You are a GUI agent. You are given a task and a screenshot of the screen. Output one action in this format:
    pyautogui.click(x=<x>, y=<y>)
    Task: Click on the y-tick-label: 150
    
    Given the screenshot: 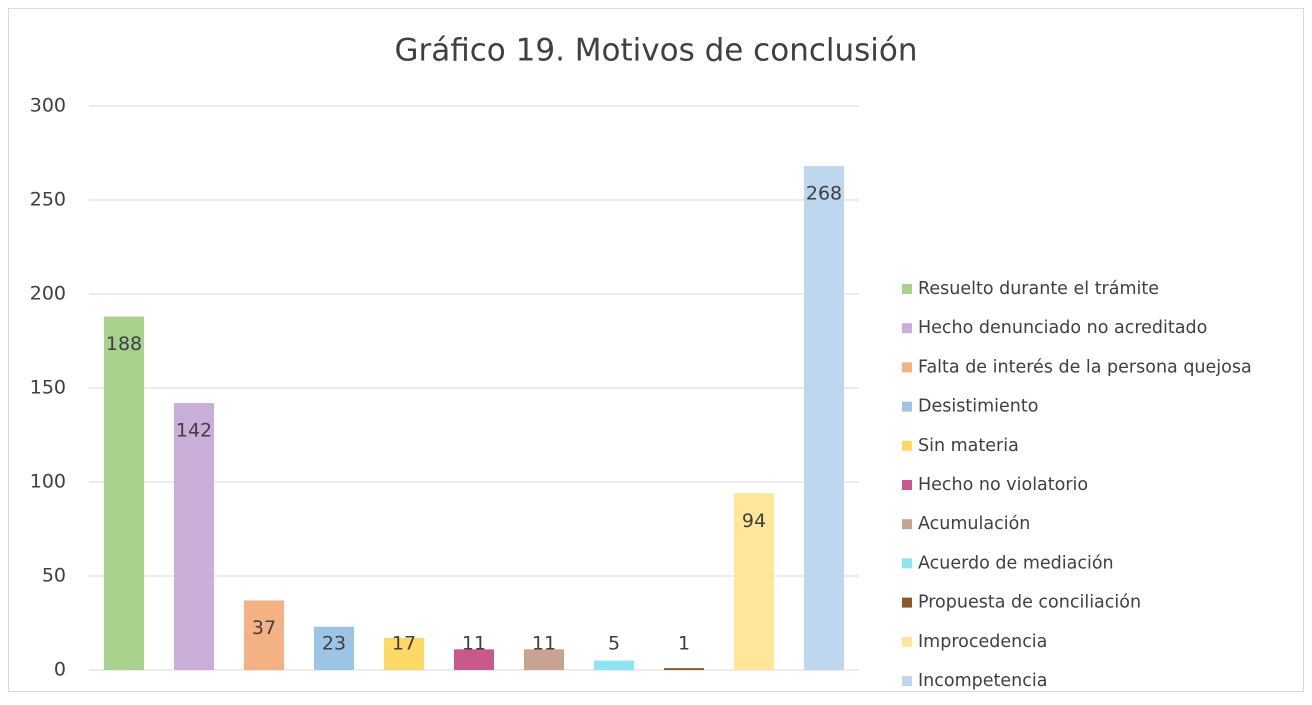 What is the action you would take?
    pyautogui.click(x=48, y=388)
    